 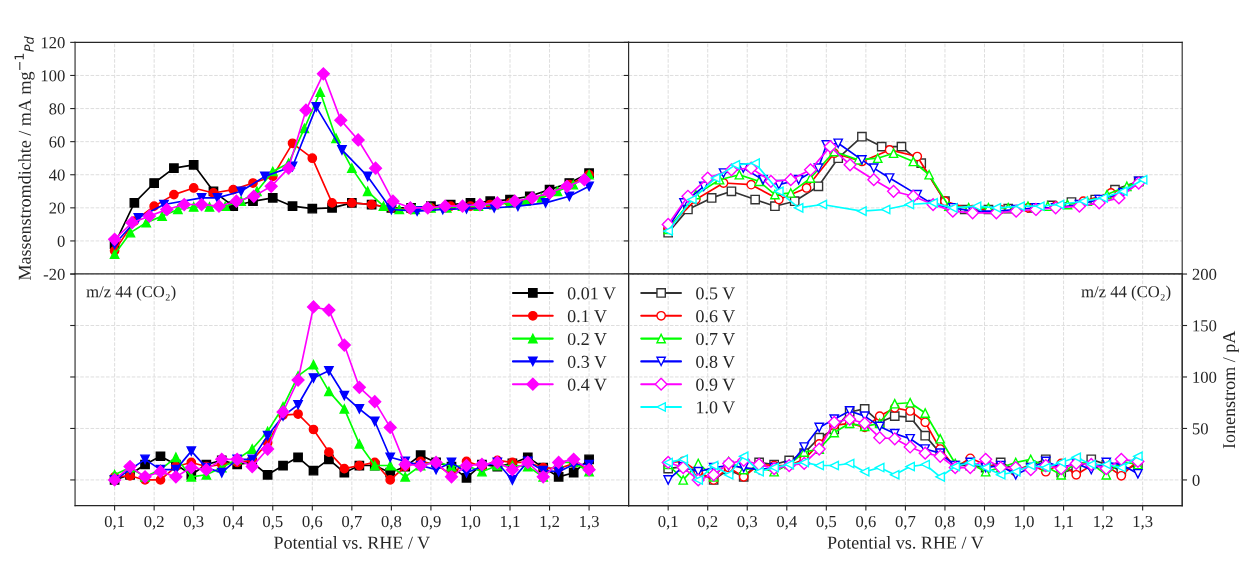 What do you see at coordinates (57, 142) in the screenshot?
I see `y-tick-label: 60` at bounding box center [57, 142].